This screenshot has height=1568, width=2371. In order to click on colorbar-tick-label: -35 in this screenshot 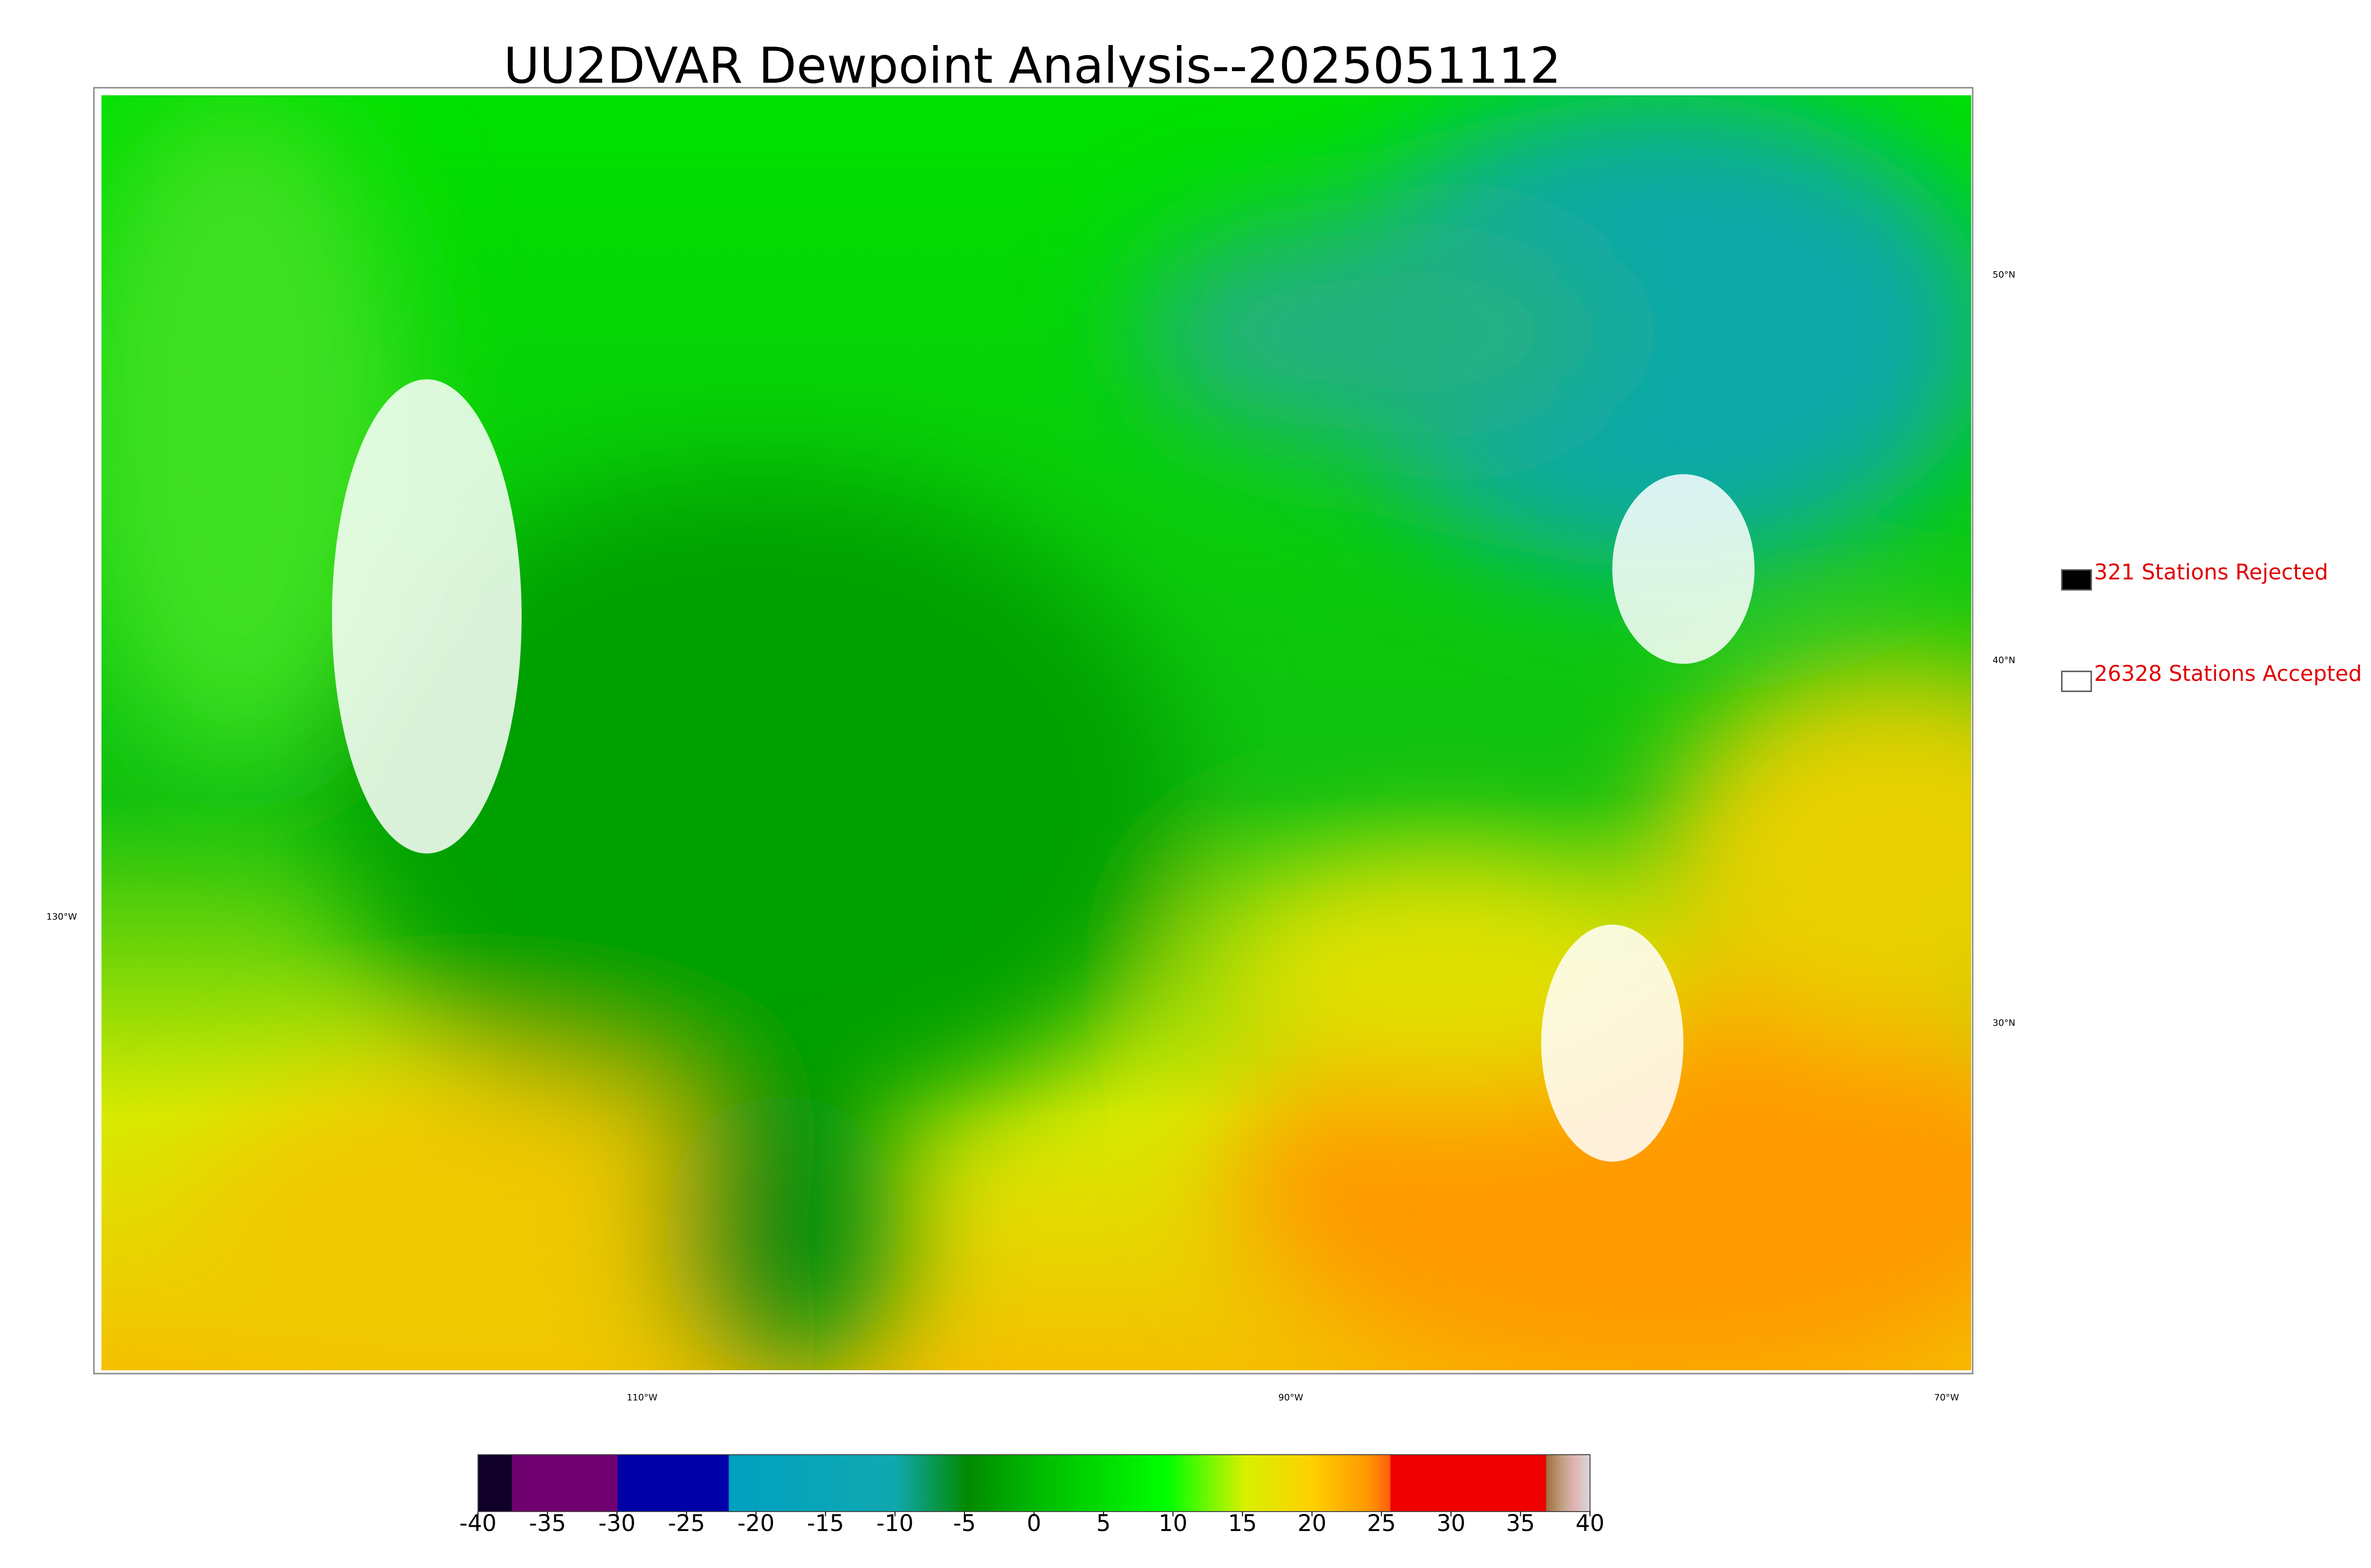, I will do `click(547, 1523)`.